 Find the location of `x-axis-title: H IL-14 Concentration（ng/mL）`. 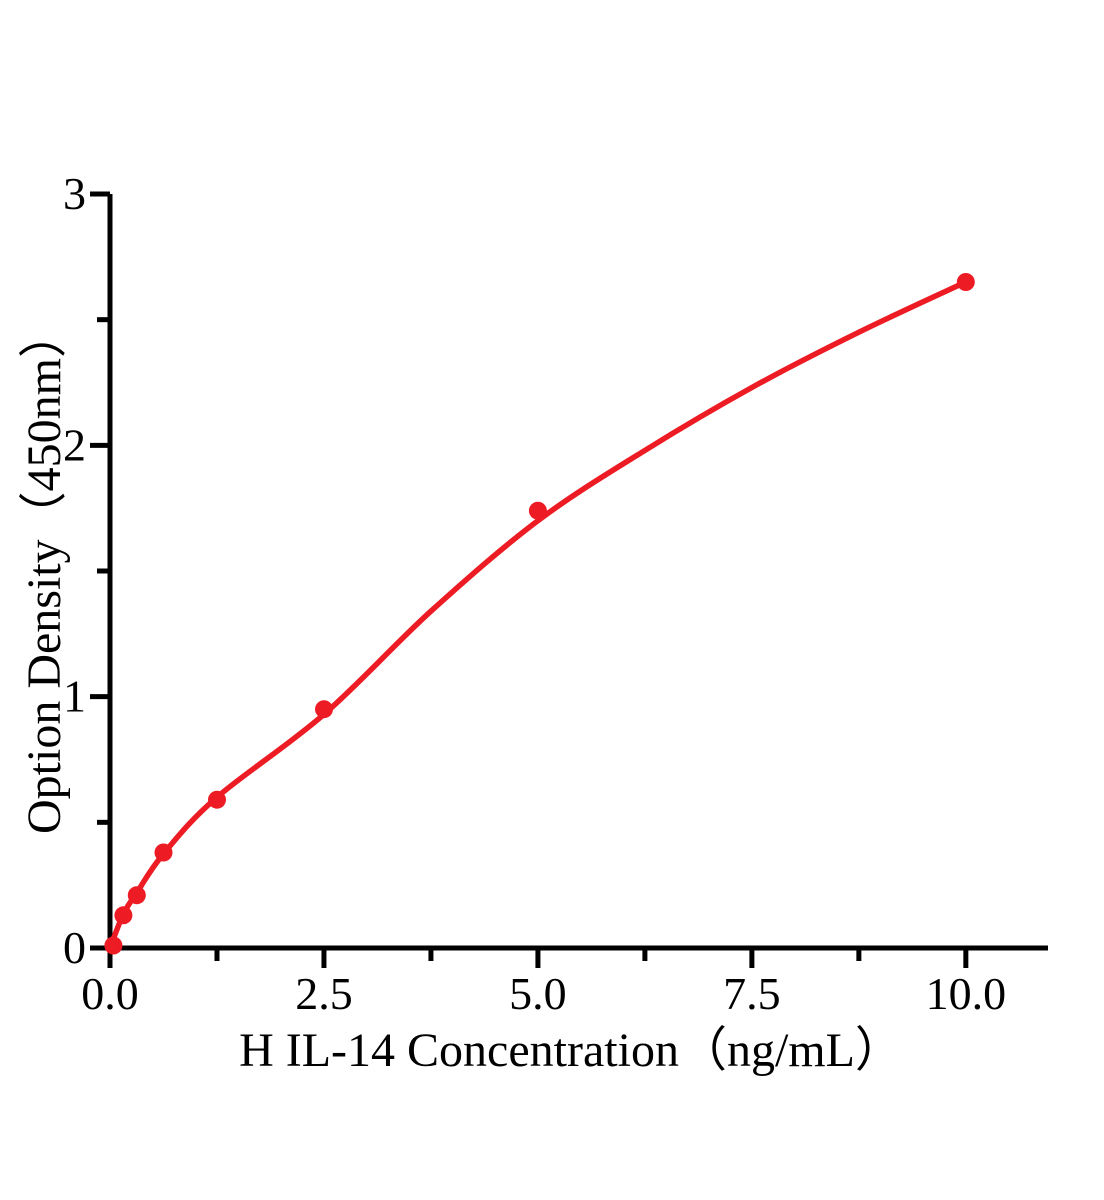

x-axis-title: H IL-14 Concentration（ng/mL） is located at coordinates (571, 1050).